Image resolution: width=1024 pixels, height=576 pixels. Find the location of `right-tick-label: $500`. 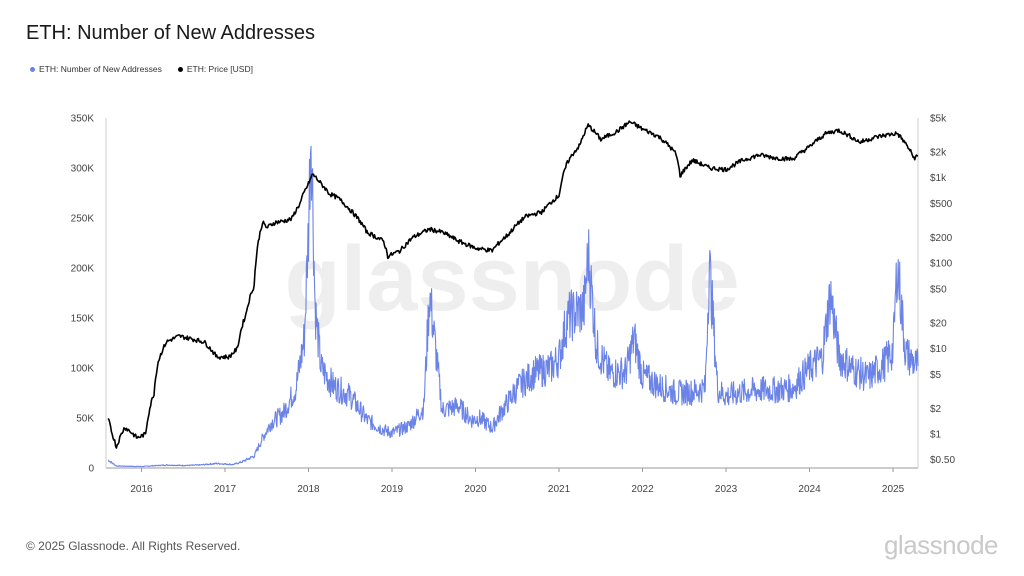

right-tick-label: $500 is located at coordinates (941, 204).